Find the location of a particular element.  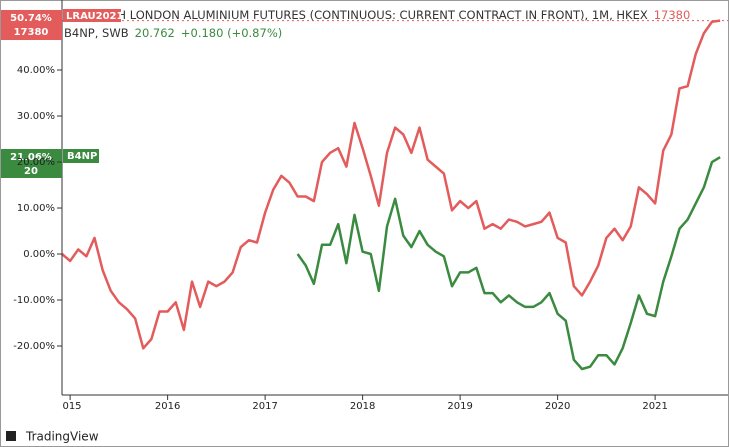

price-box-pct: 21.06% is located at coordinates (31, 157).